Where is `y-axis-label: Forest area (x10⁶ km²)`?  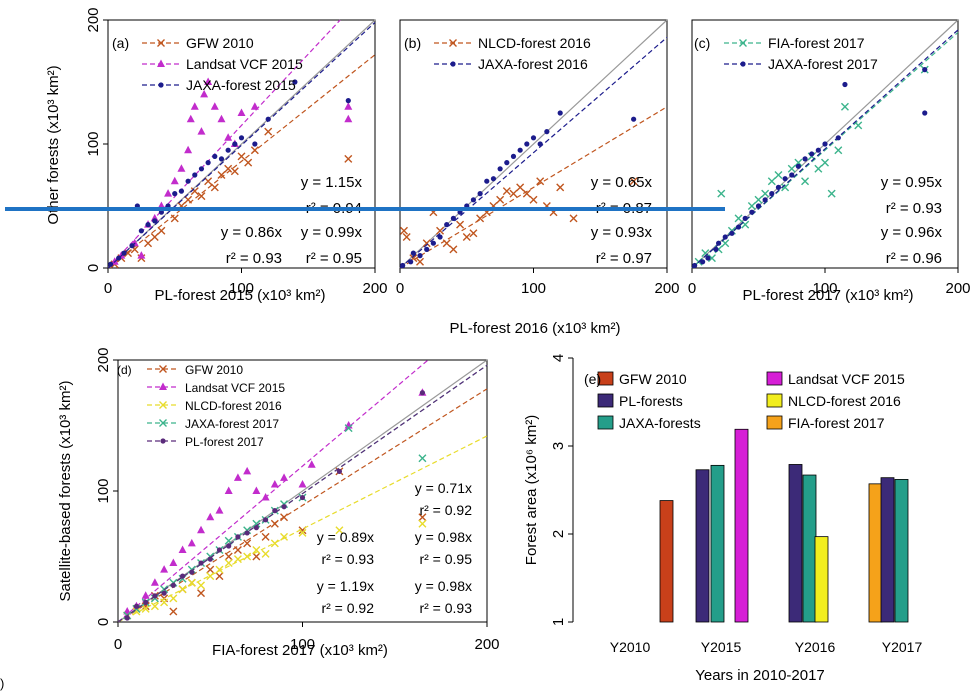
y-axis-label: Forest area (x10⁶ km²) is located at coordinates (531, 490).